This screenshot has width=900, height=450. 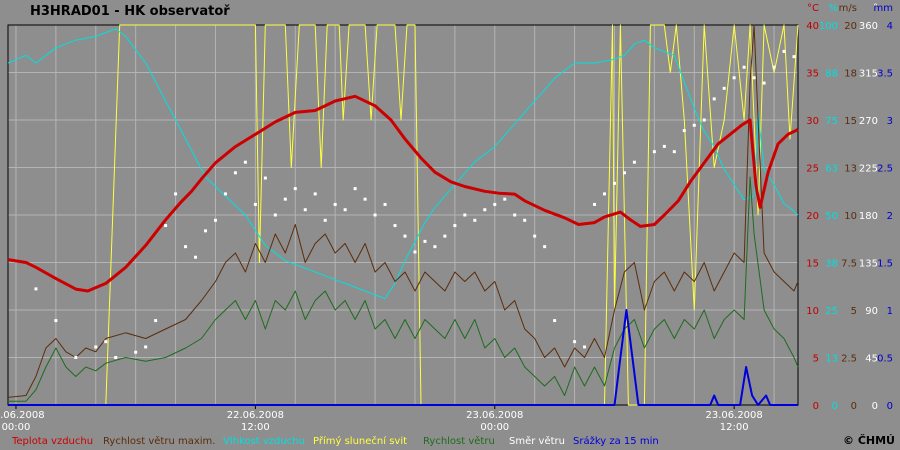 I want to click on axis-tick-label: 135, so click(x=868, y=264).